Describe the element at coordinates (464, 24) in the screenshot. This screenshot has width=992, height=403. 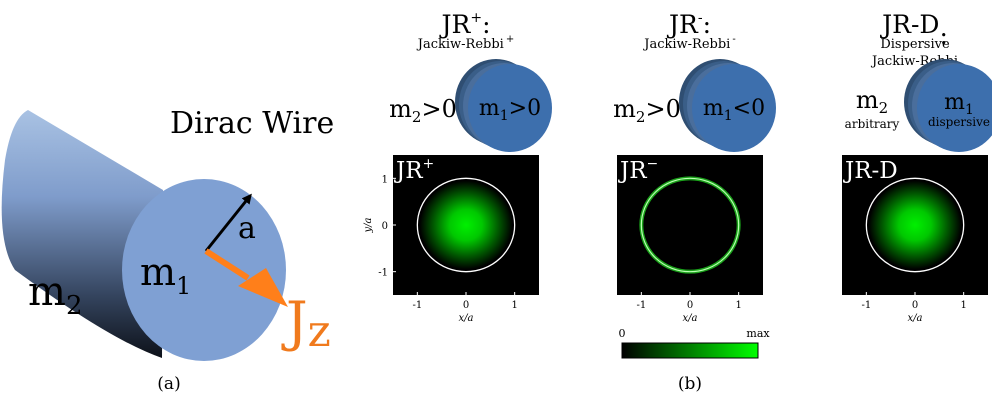
I see `column-title: JR+:` at that location.